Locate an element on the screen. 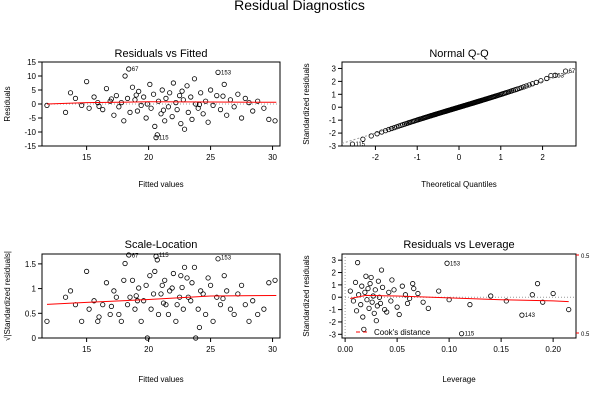 The width and height of the screenshot is (599, 400). x-tick-label: 0.20 is located at coordinates (553, 349).